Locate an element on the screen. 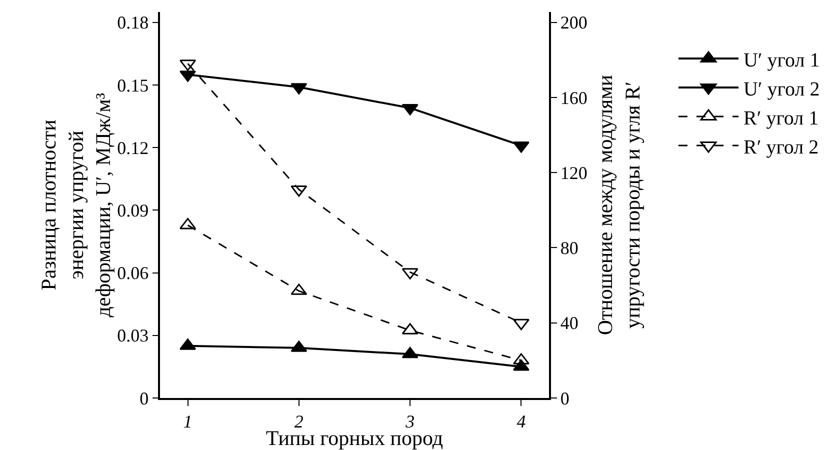 Image resolution: width=837 pixels, height=450 pixels. y-tick-label: 0.18 is located at coordinates (133, 22).